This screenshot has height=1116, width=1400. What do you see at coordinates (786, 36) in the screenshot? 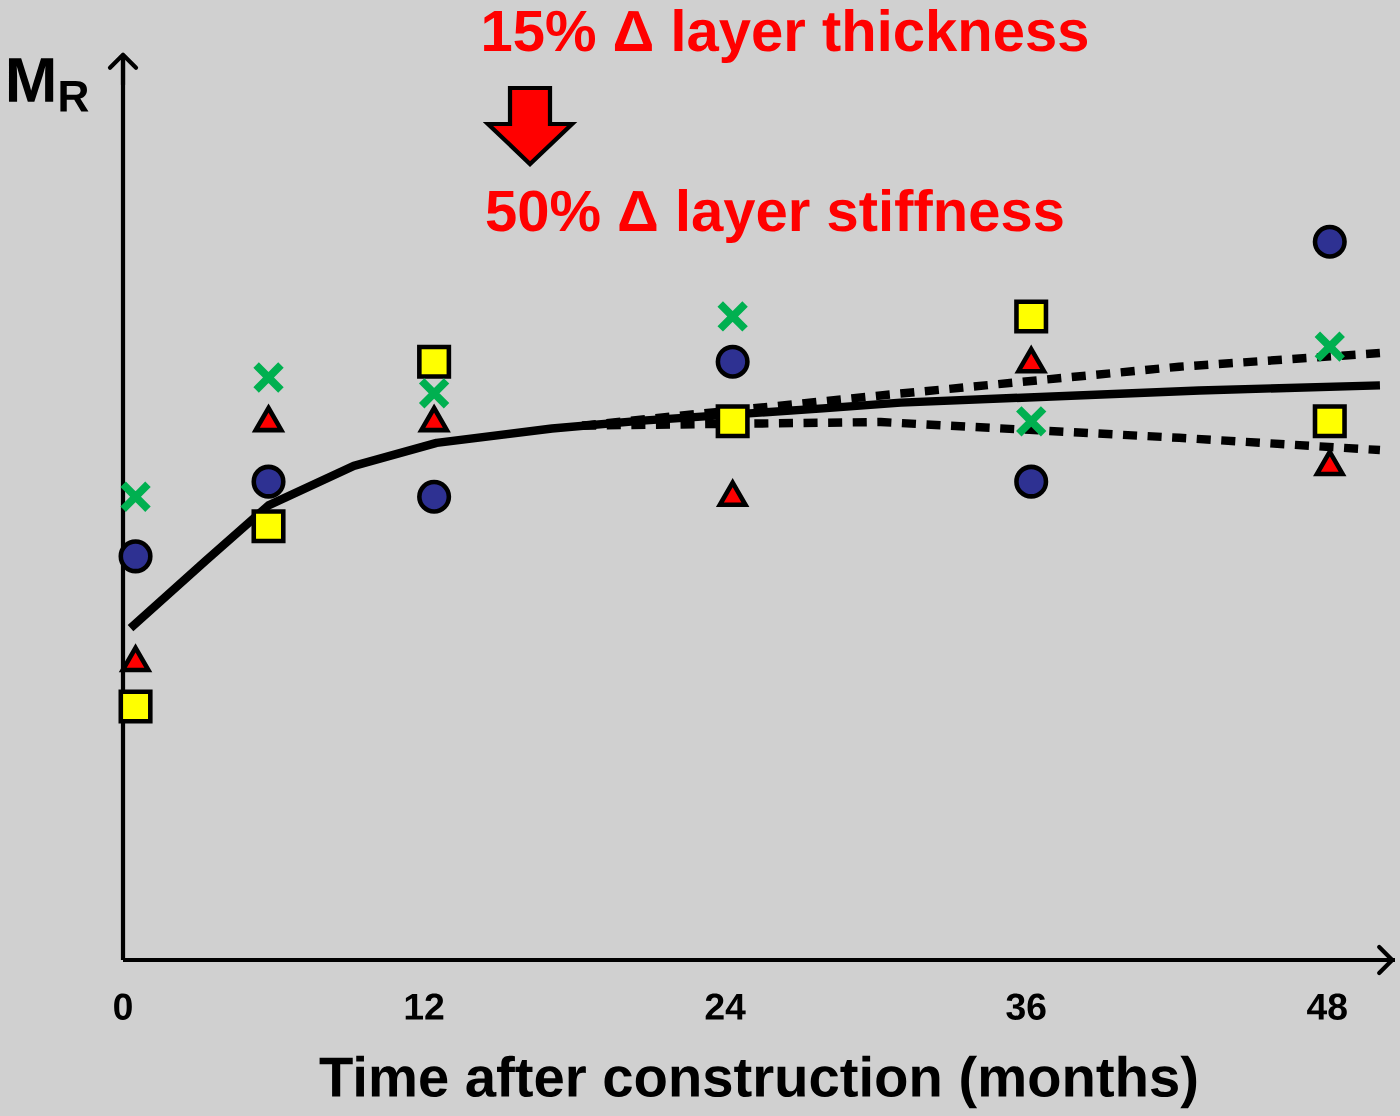
I see `text: 15% Δ layer thickness` at bounding box center [786, 36].